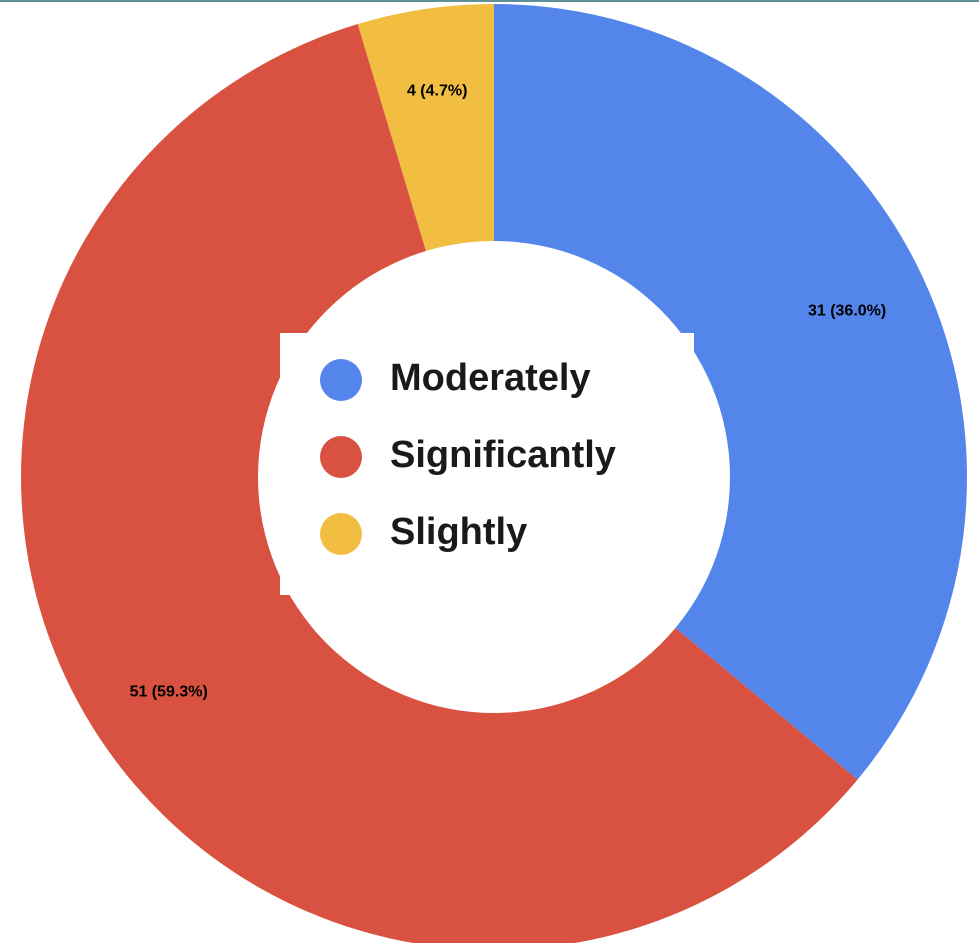 This screenshot has height=943, width=979. I want to click on legend-marker-slightly, so click(341, 534).